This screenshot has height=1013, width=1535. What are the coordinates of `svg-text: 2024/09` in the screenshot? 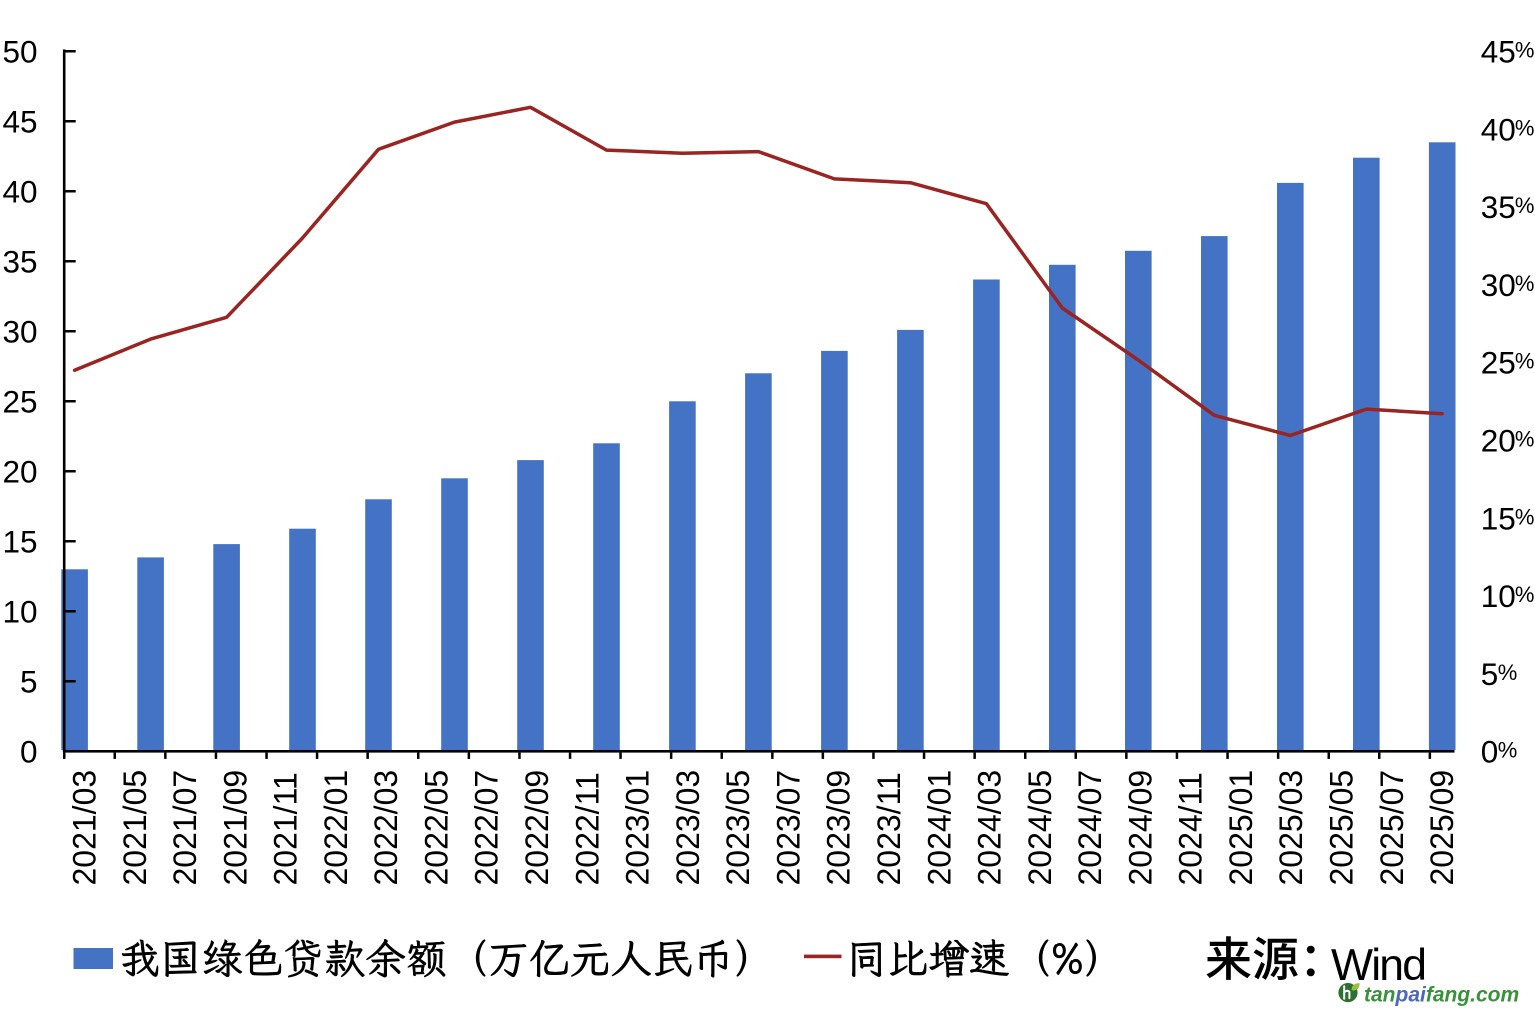 It's located at (1140, 828).